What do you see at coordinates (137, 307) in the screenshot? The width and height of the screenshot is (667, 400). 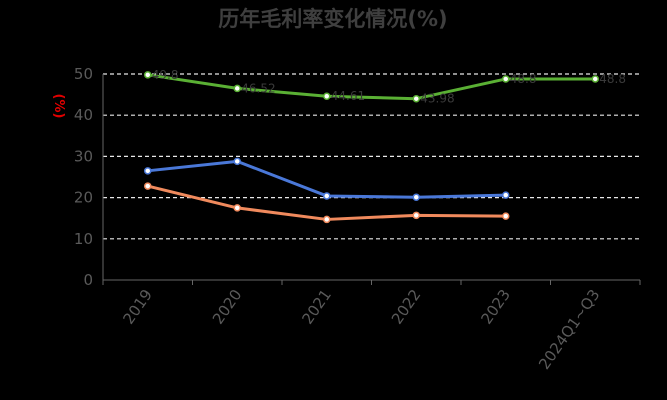 I see `x-tick-label: 2019` at bounding box center [137, 307].